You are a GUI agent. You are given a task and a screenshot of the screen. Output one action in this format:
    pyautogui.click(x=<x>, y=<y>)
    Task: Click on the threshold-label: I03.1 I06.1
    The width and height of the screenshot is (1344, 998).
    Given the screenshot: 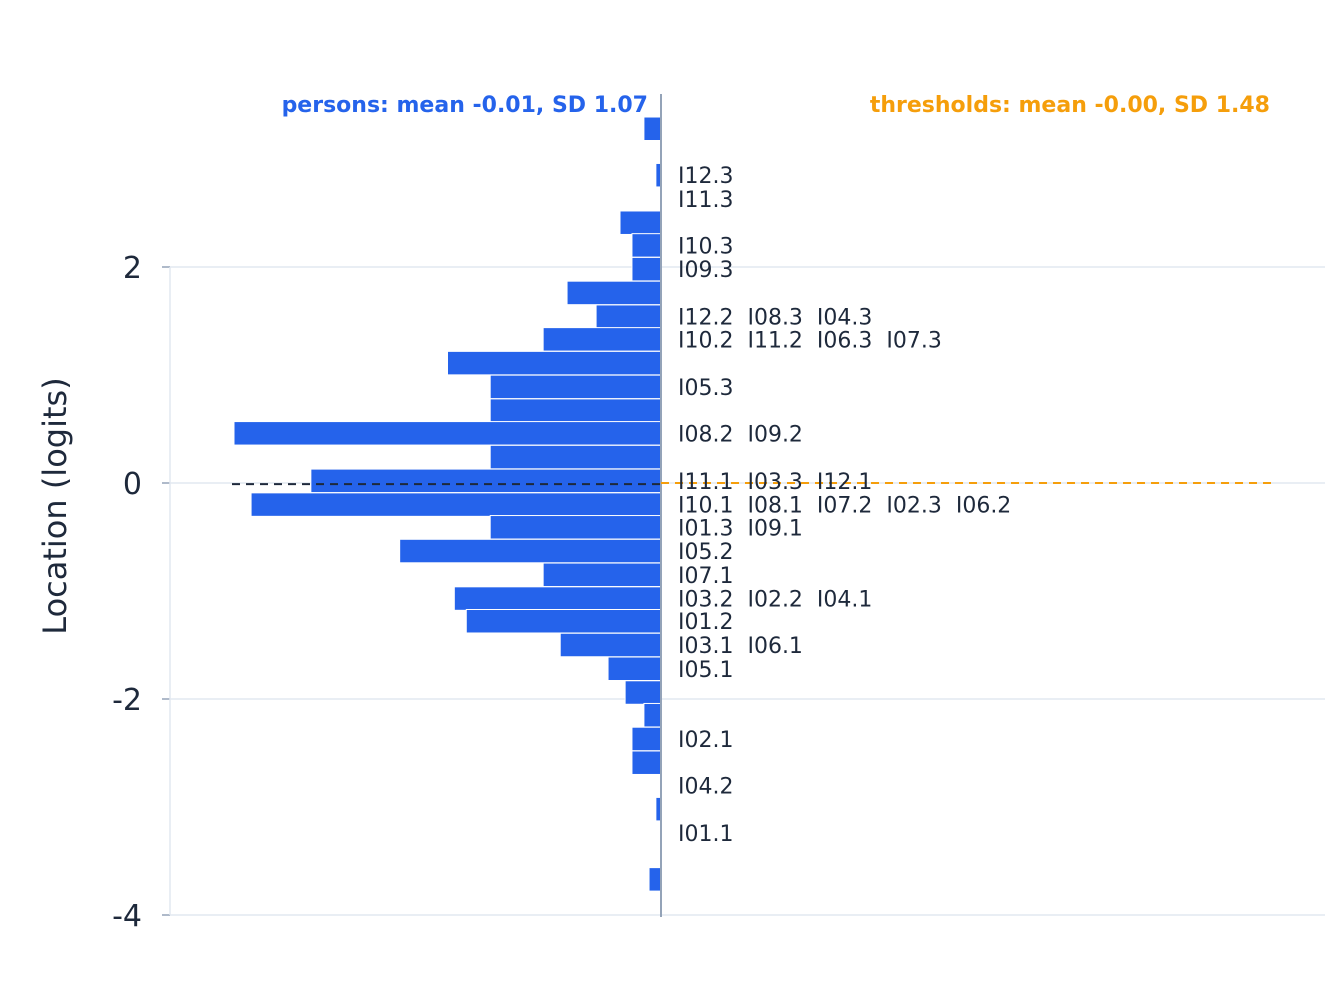 What is the action you would take?
    pyautogui.click(x=740, y=646)
    